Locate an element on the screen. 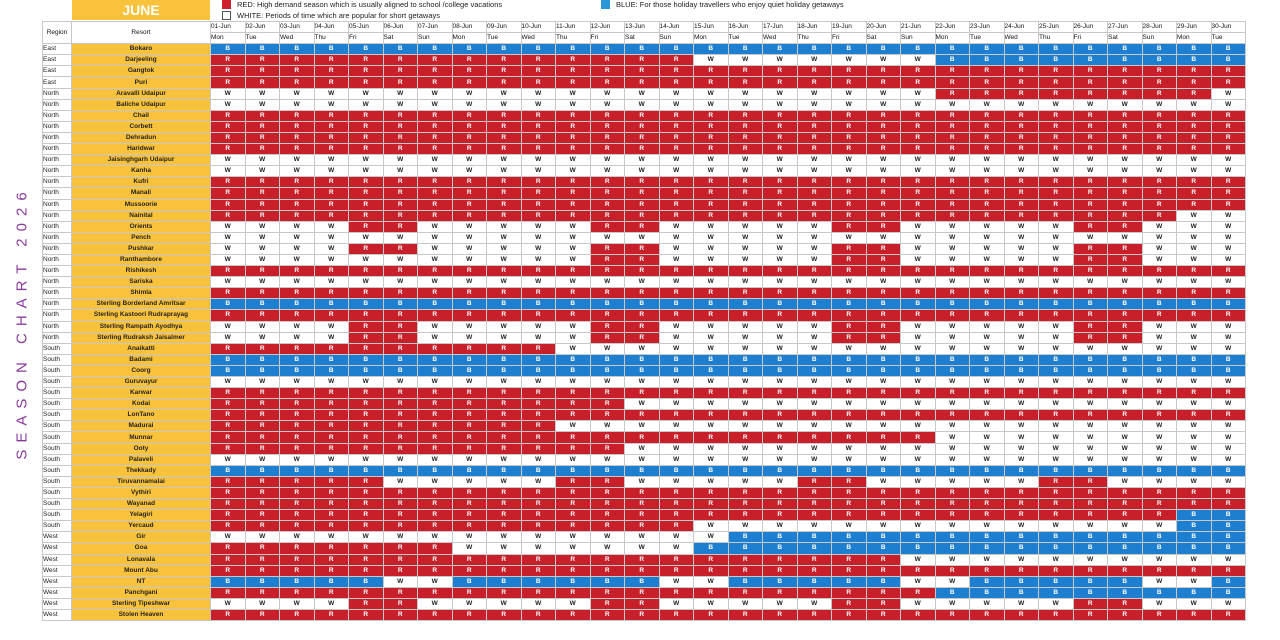  resort-cell: Haridwar is located at coordinates (141, 149).